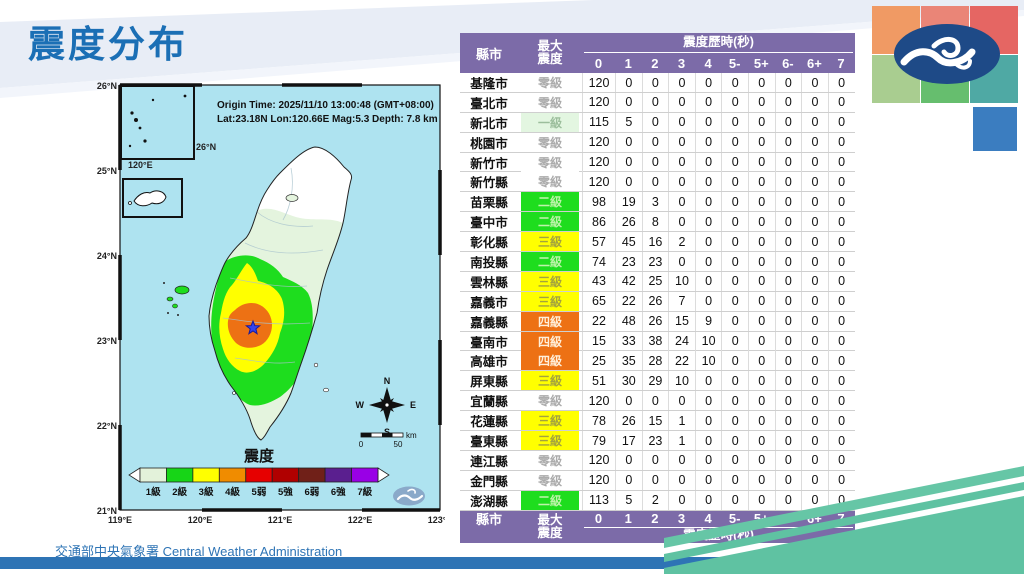  Describe the element at coordinates (280, 378) in the screenshot. I see `offshore-islets` at that location.